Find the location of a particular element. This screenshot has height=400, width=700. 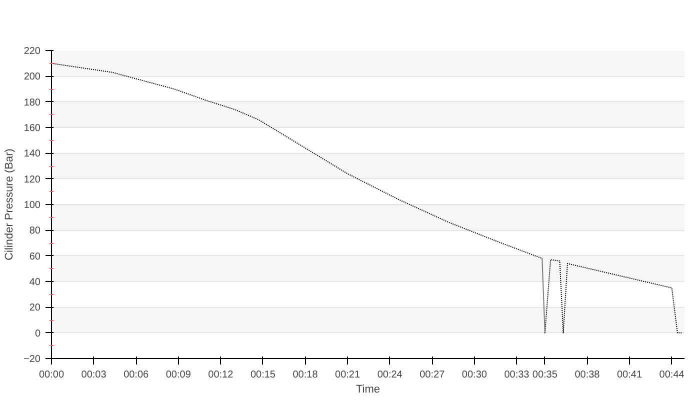

x-tick-label: 00:06 is located at coordinates (137, 375).